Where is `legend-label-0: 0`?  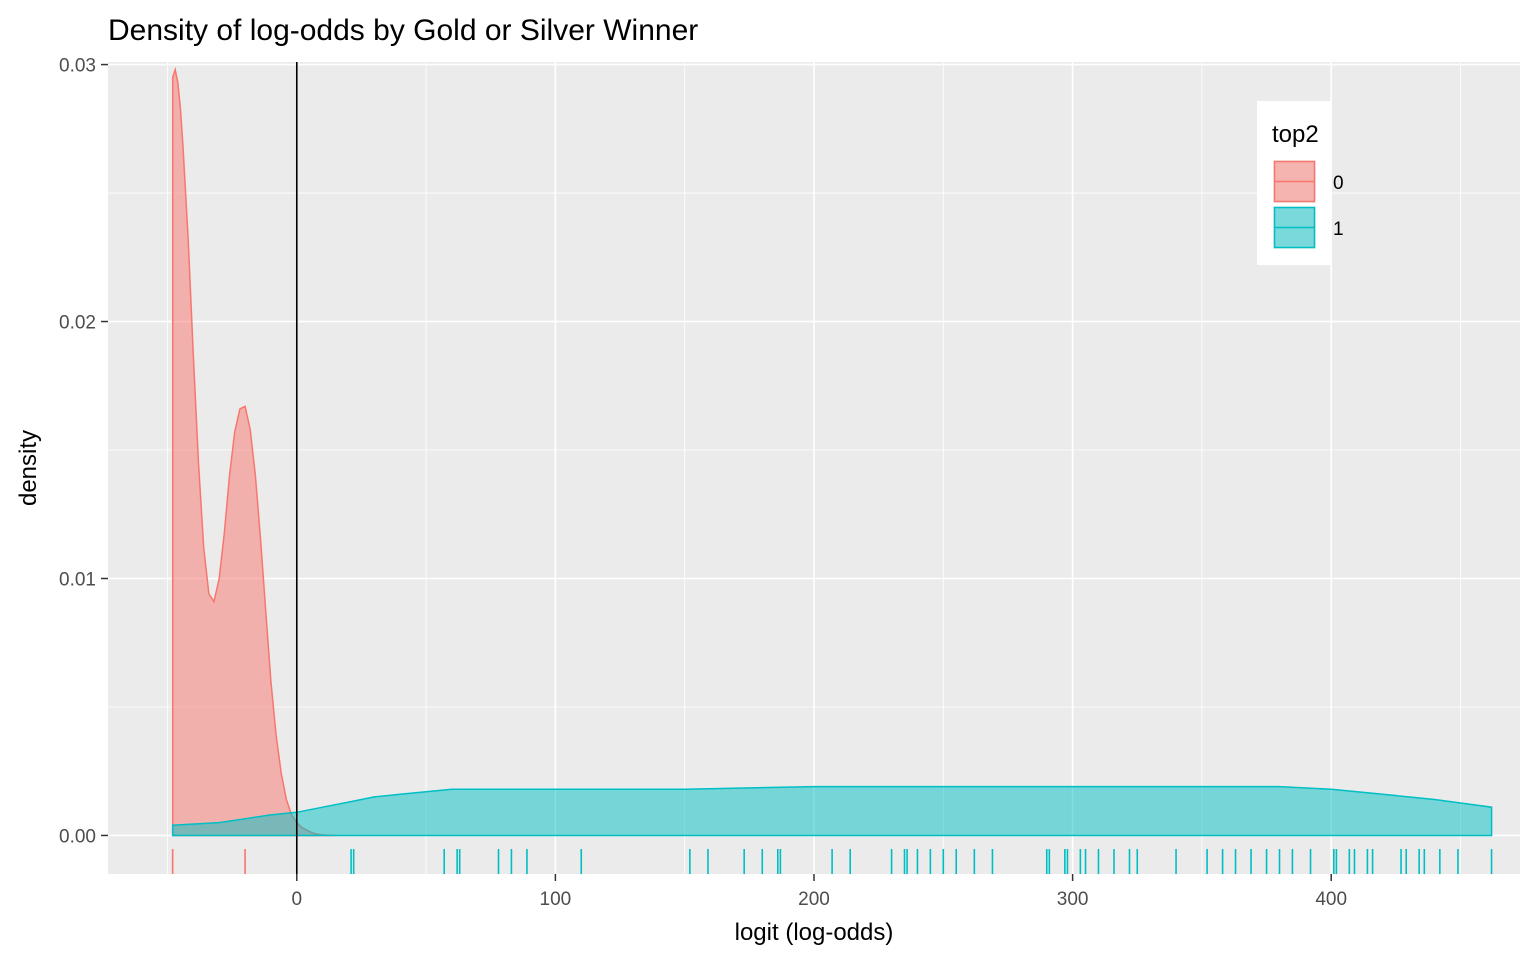 legend-label-0: 0 is located at coordinates (1338, 183).